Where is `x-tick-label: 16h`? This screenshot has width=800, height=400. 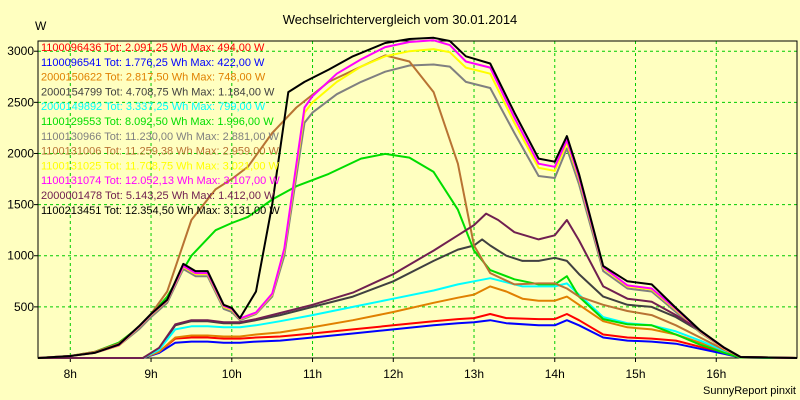 x-tick-label: 16h is located at coordinates (716, 374).